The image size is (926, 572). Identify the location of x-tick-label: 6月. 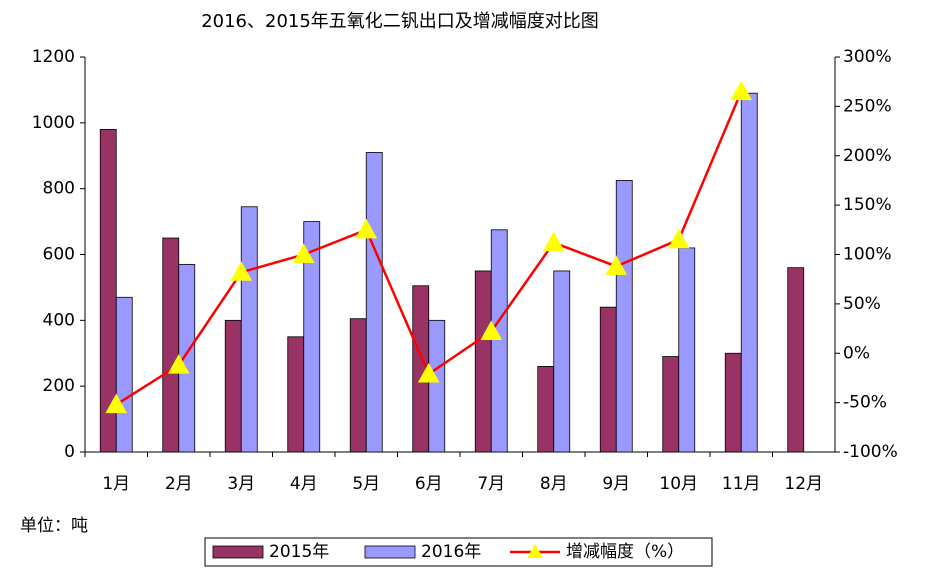
(429, 484).